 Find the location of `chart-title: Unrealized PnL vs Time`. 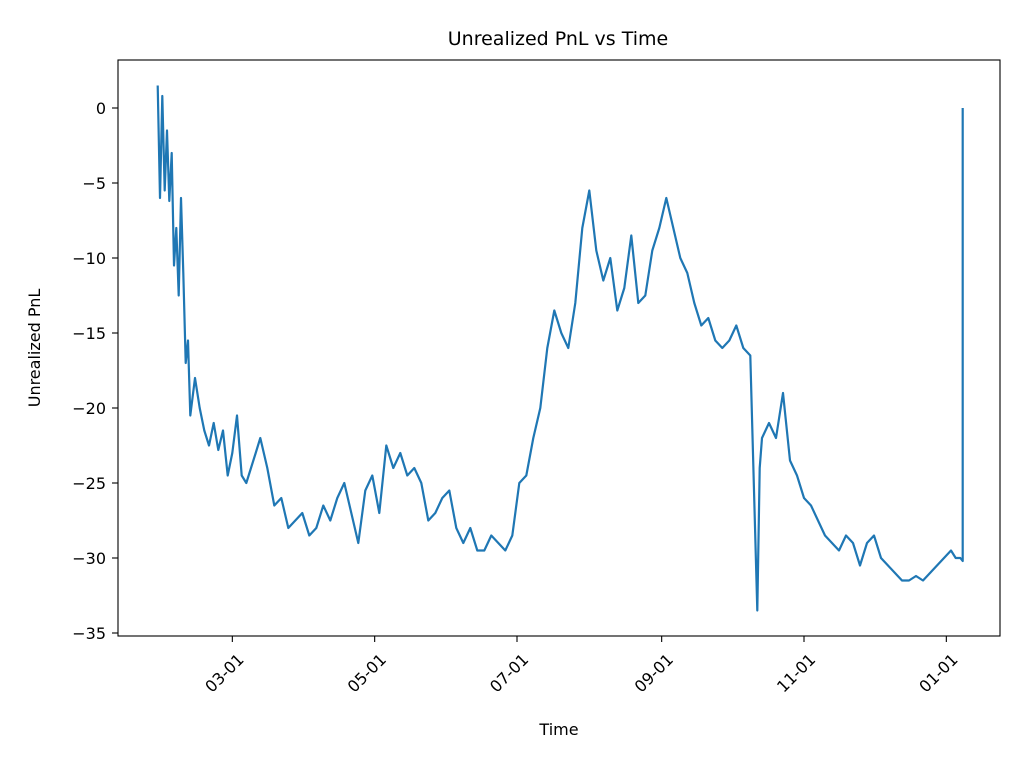

chart-title: Unrealized PnL vs Time is located at coordinates (558, 39).